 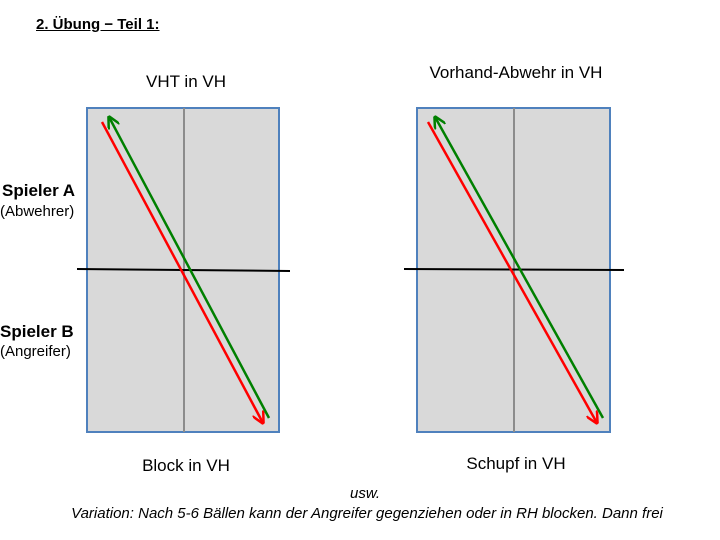 What do you see at coordinates (186, 465) in the screenshot?
I see `left-table-bottom-caption: Block in VH` at bounding box center [186, 465].